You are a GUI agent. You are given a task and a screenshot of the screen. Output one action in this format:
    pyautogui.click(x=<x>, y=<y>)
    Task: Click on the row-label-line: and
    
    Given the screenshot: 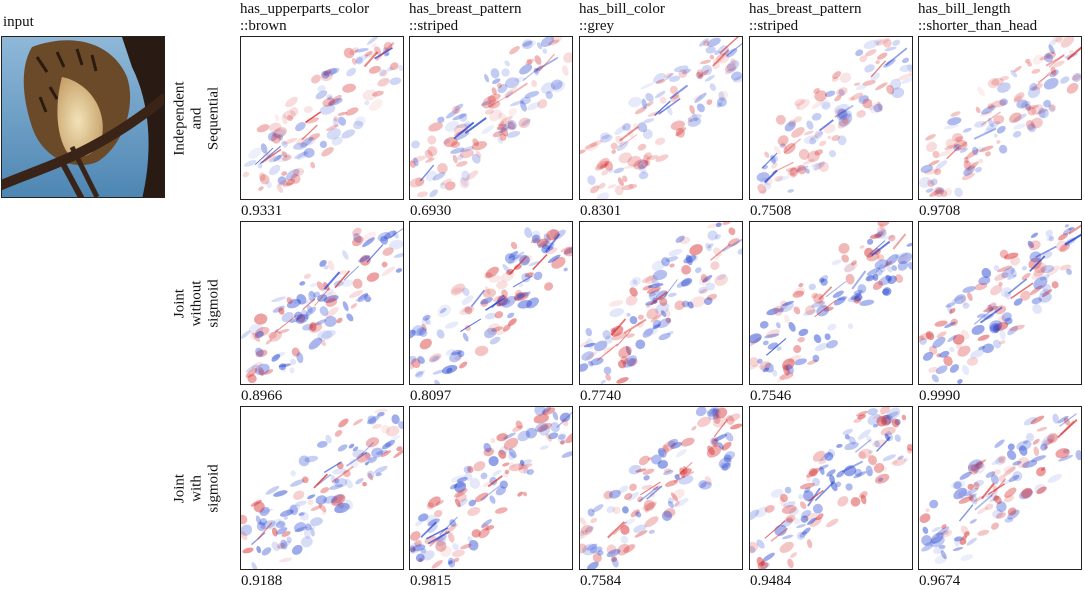 What is the action you would take?
    pyautogui.click(x=196, y=118)
    